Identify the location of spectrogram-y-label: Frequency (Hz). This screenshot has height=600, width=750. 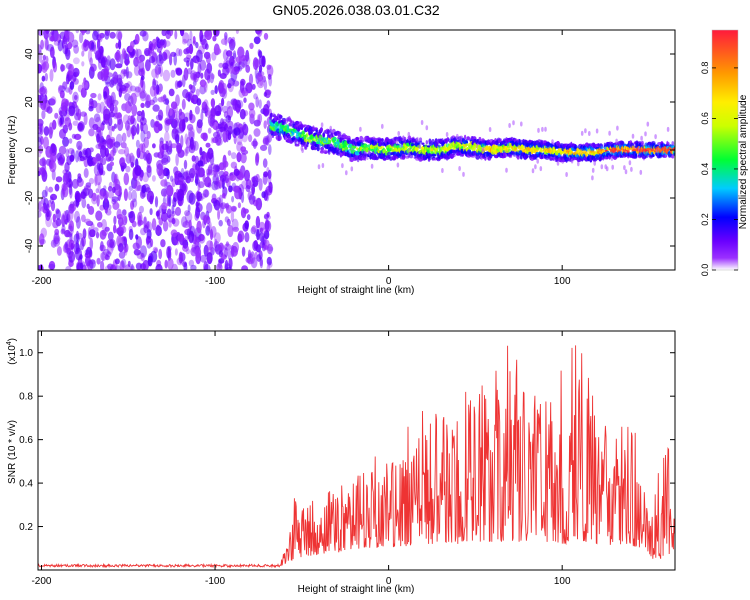
(12, 150).